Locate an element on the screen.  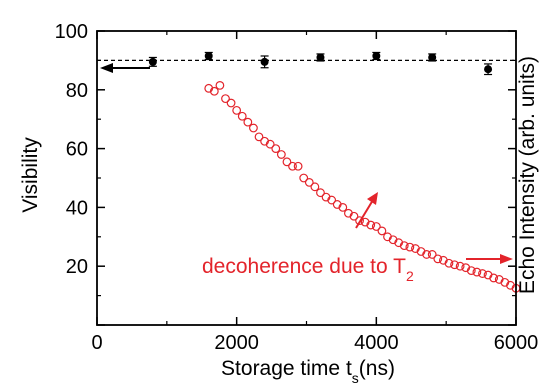
x-tick-label: 2000 is located at coordinates (236, 343).